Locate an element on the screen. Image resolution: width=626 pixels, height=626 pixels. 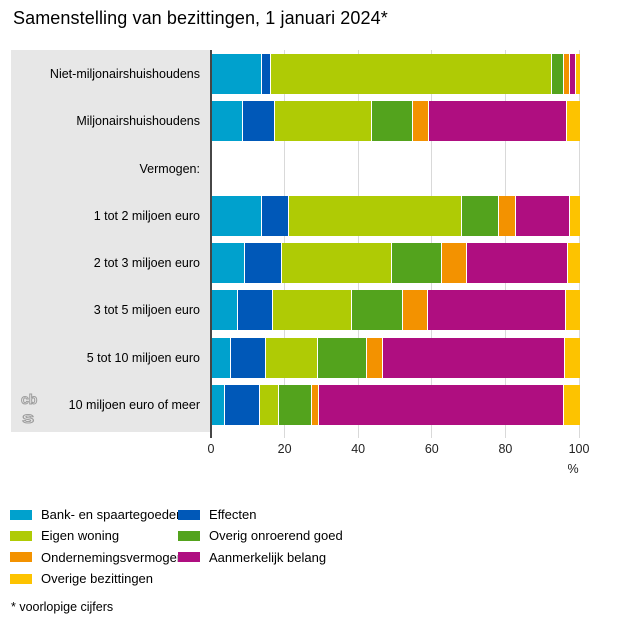
chart-row: Niet-miljonairshuishoudens is located at coordinates (295, 74).